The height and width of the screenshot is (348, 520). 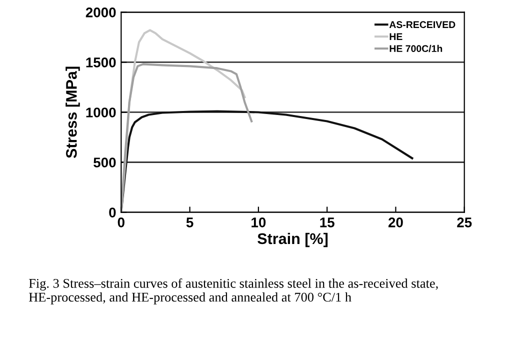 I want to click on x-tick-label: 5, so click(x=190, y=223).